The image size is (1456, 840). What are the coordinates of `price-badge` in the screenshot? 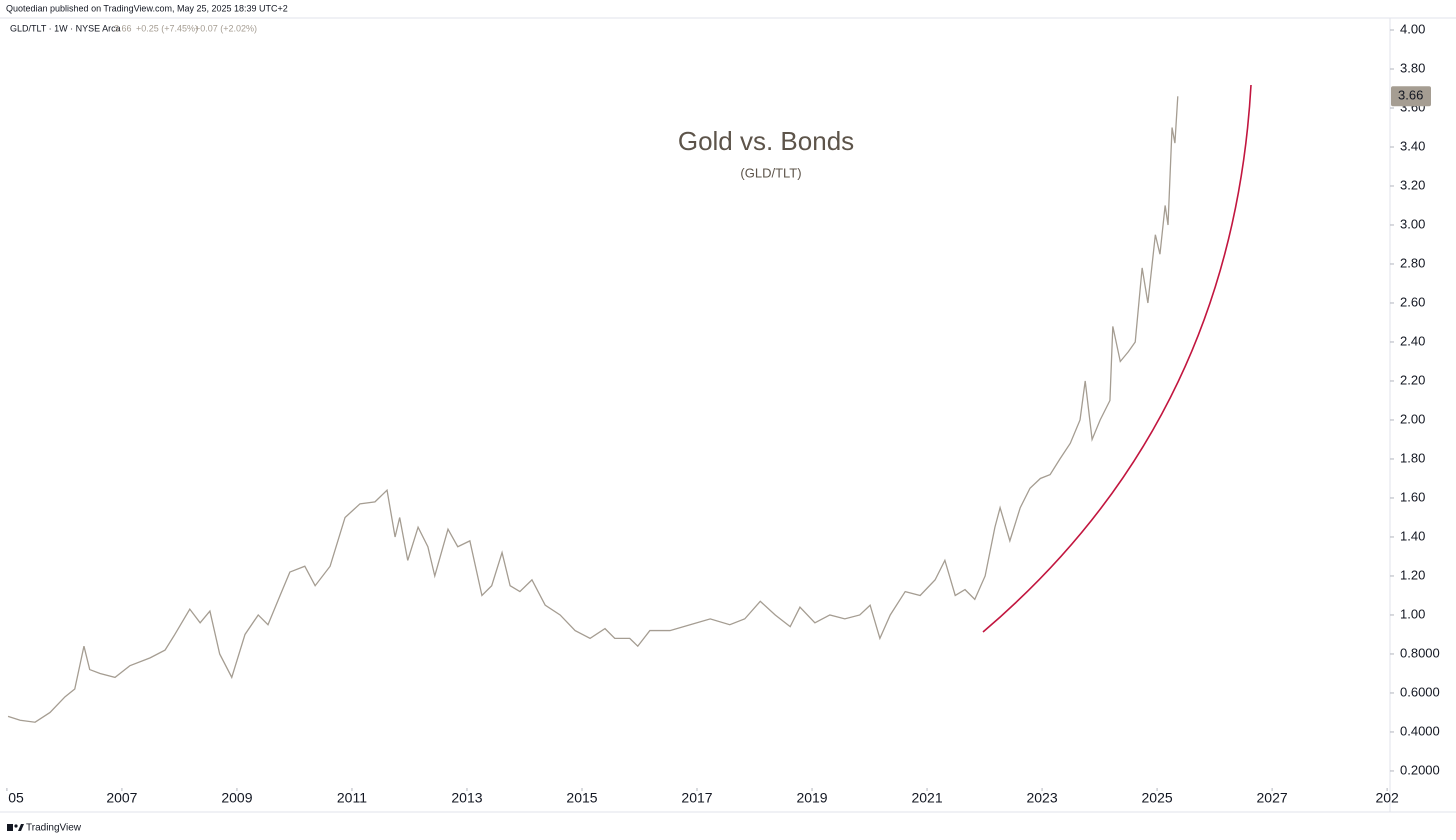 It's located at (1411, 96).